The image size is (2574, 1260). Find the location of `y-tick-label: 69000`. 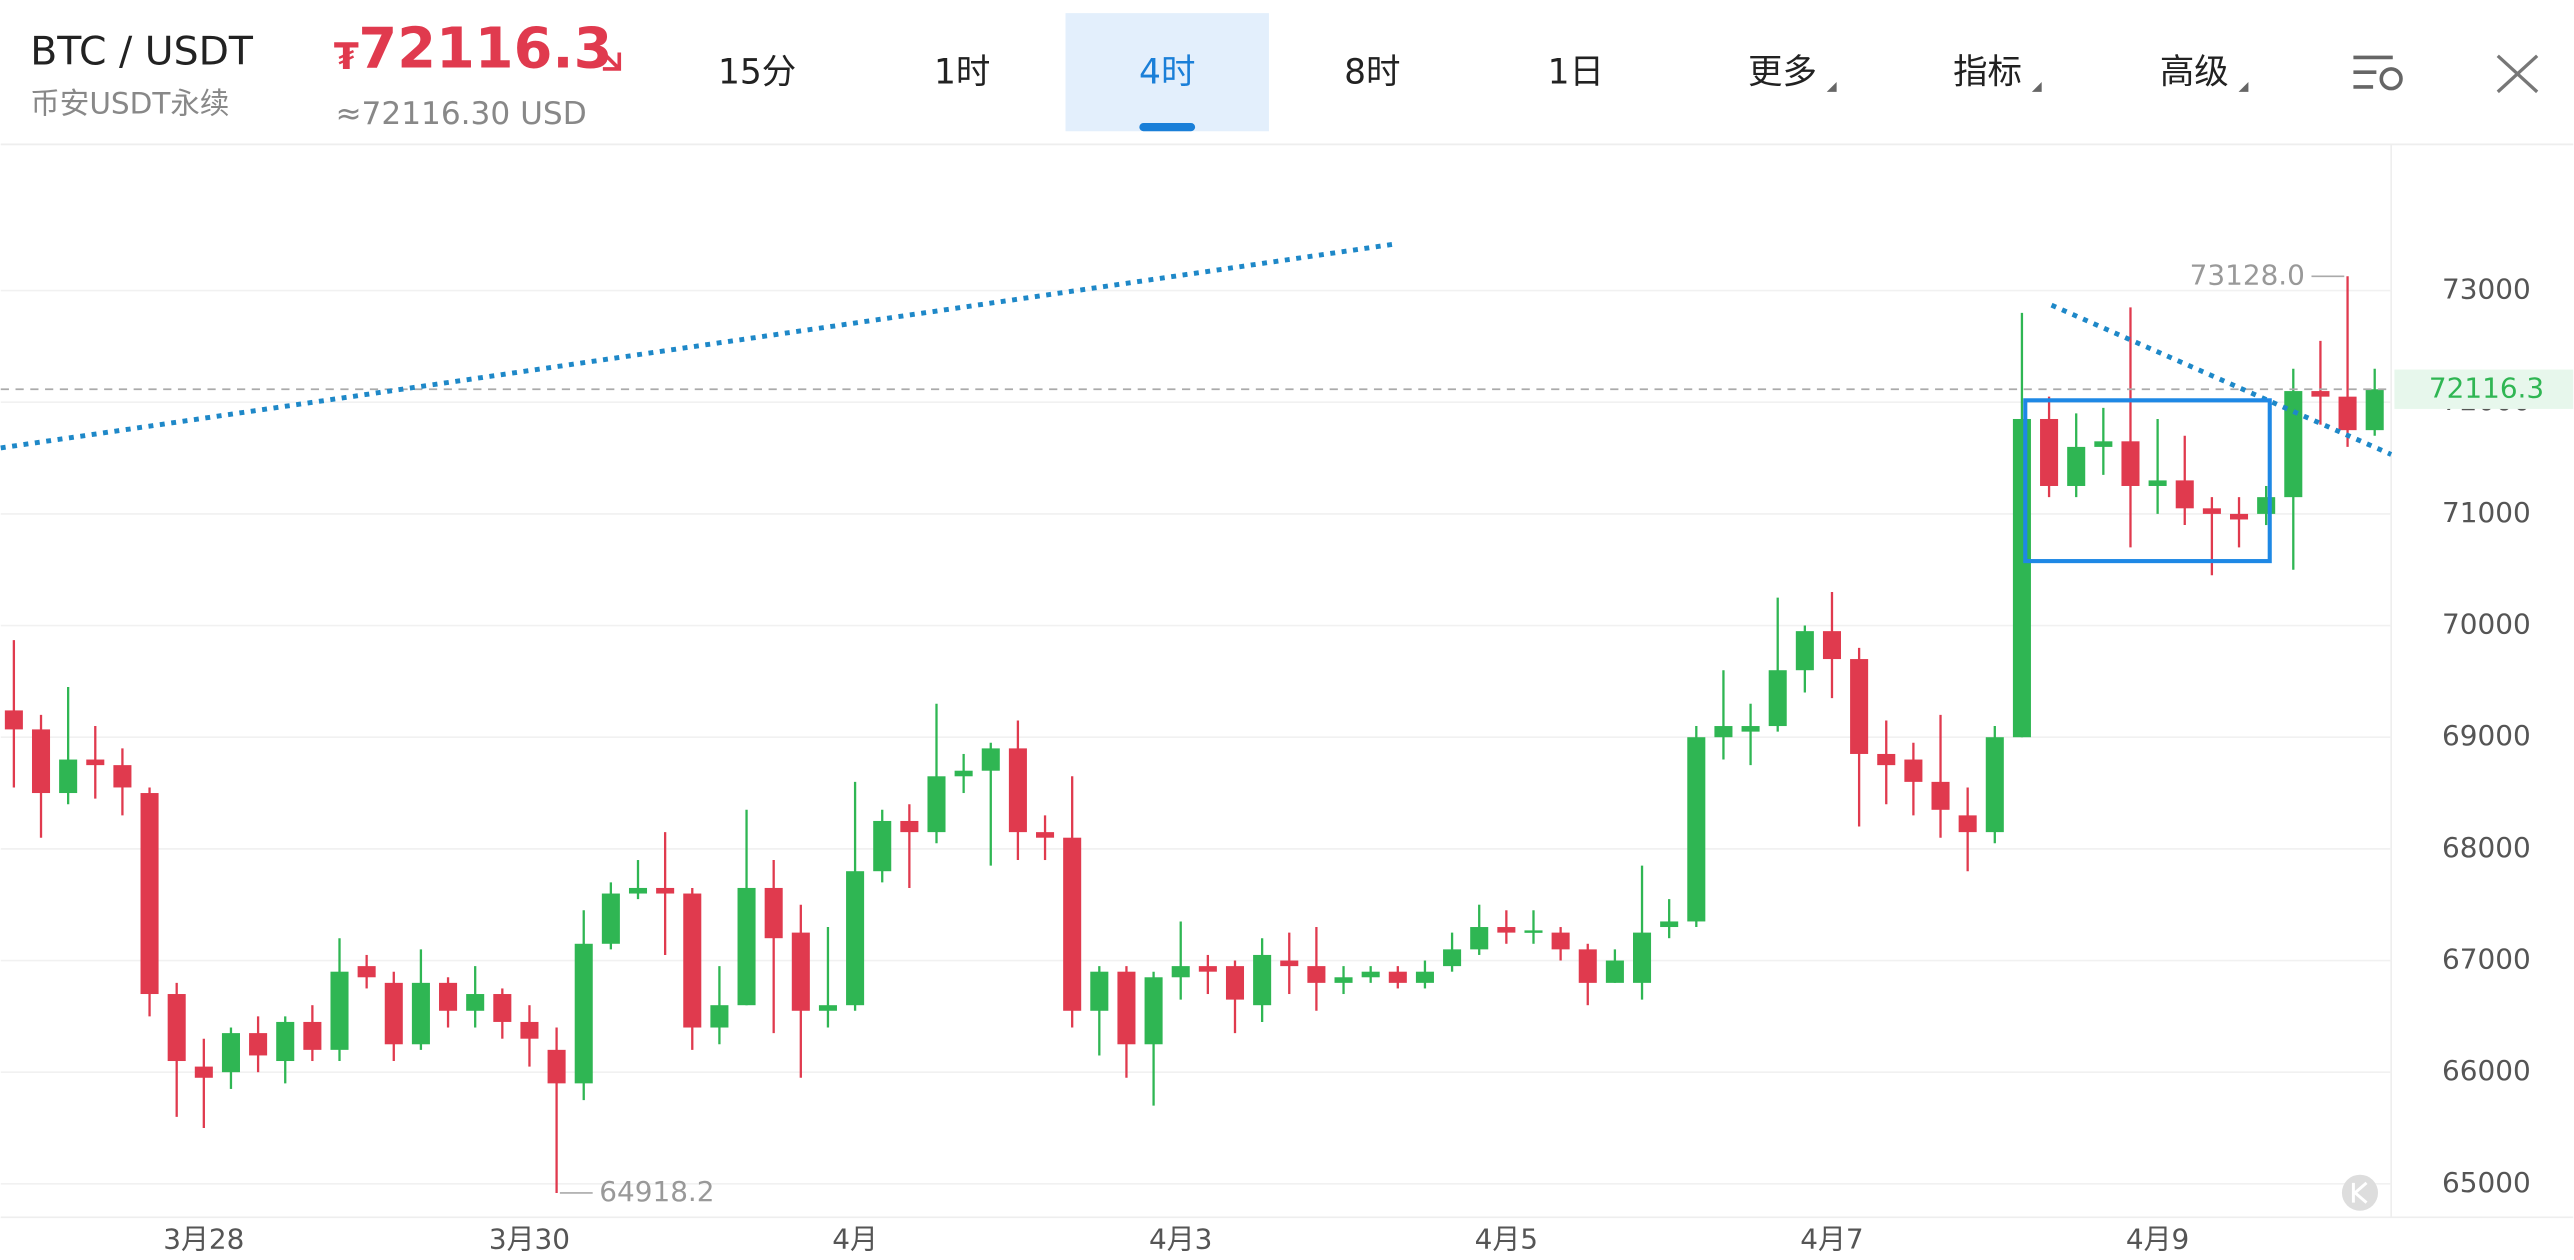

y-tick-label: 69000 is located at coordinates (2486, 735).